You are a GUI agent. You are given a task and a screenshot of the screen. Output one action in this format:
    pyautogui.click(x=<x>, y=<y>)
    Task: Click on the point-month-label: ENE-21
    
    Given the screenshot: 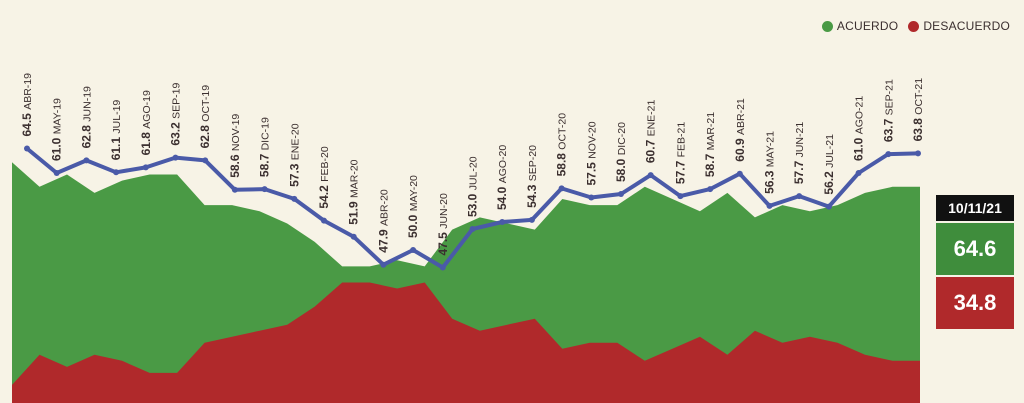 What is the action you would take?
    pyautogui.click(x=652, y=117)
    